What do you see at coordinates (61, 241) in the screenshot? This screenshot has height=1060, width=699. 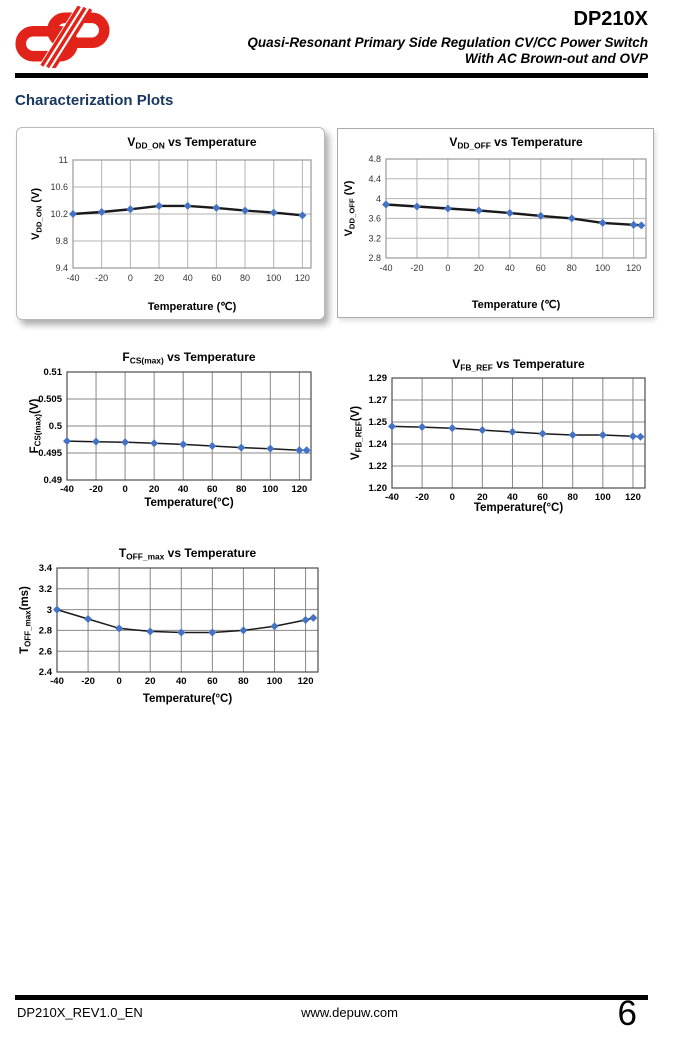 I see `y-tick-label: 9.8` at bounding box center [61, 241].